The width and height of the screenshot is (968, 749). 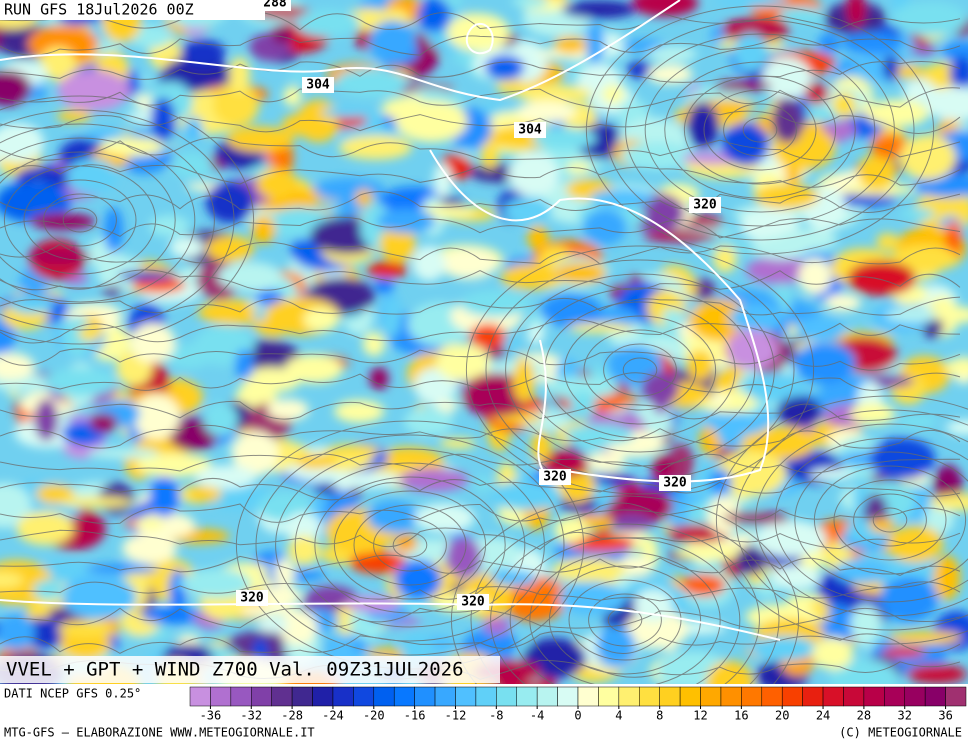 I want to click on colorbar-tick-label: -28, so click(x=292, y=716).